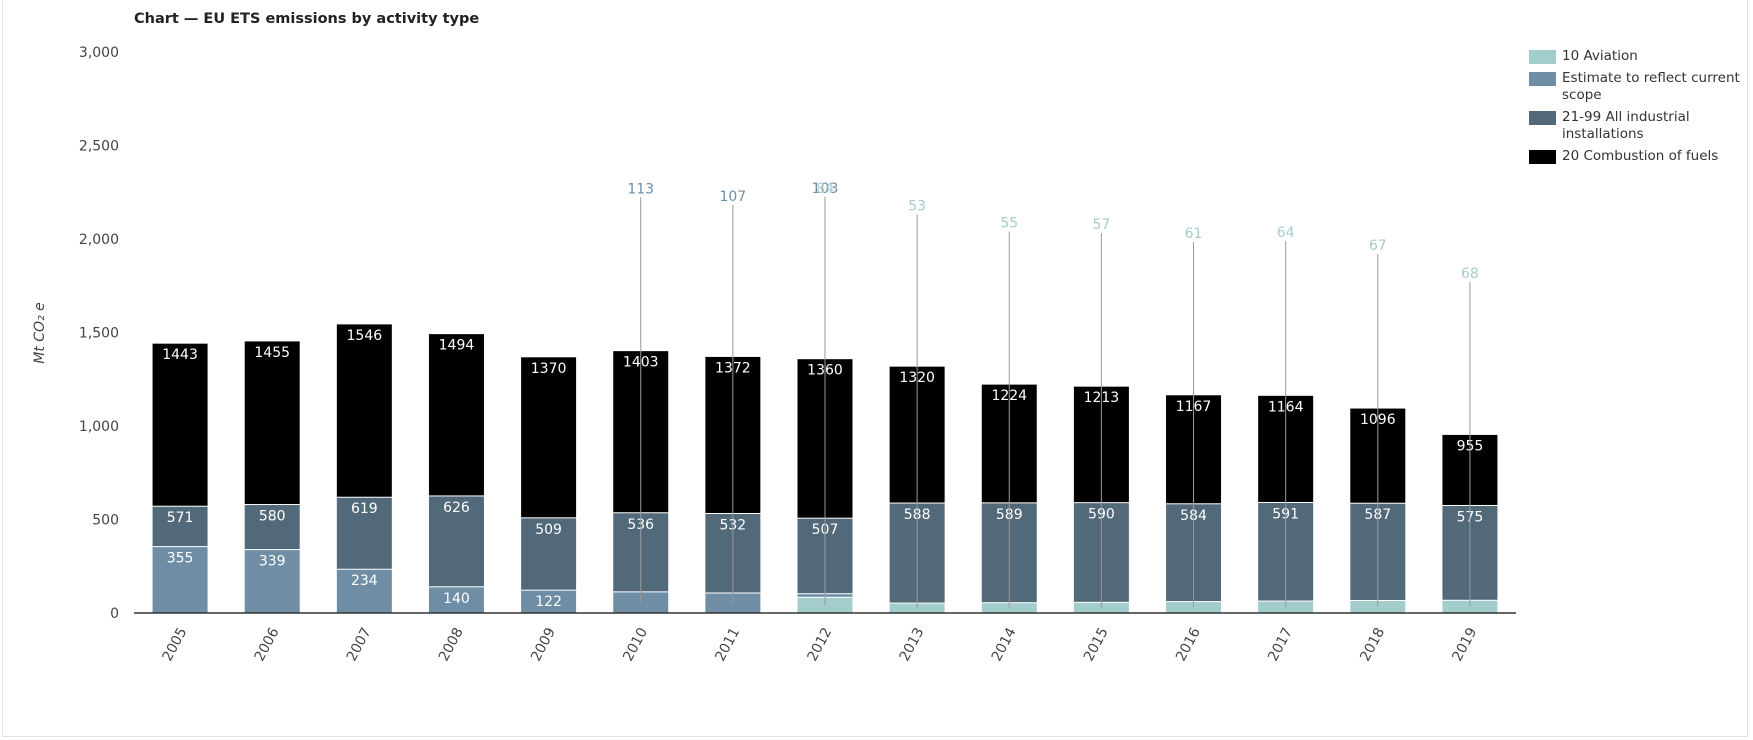 The height and width of the screenshot is (740, 1753). What do you see at coordinates (451, 644) in the screenshot?
I see `x-tick-label: 2008` at bounding box center [451, 644].